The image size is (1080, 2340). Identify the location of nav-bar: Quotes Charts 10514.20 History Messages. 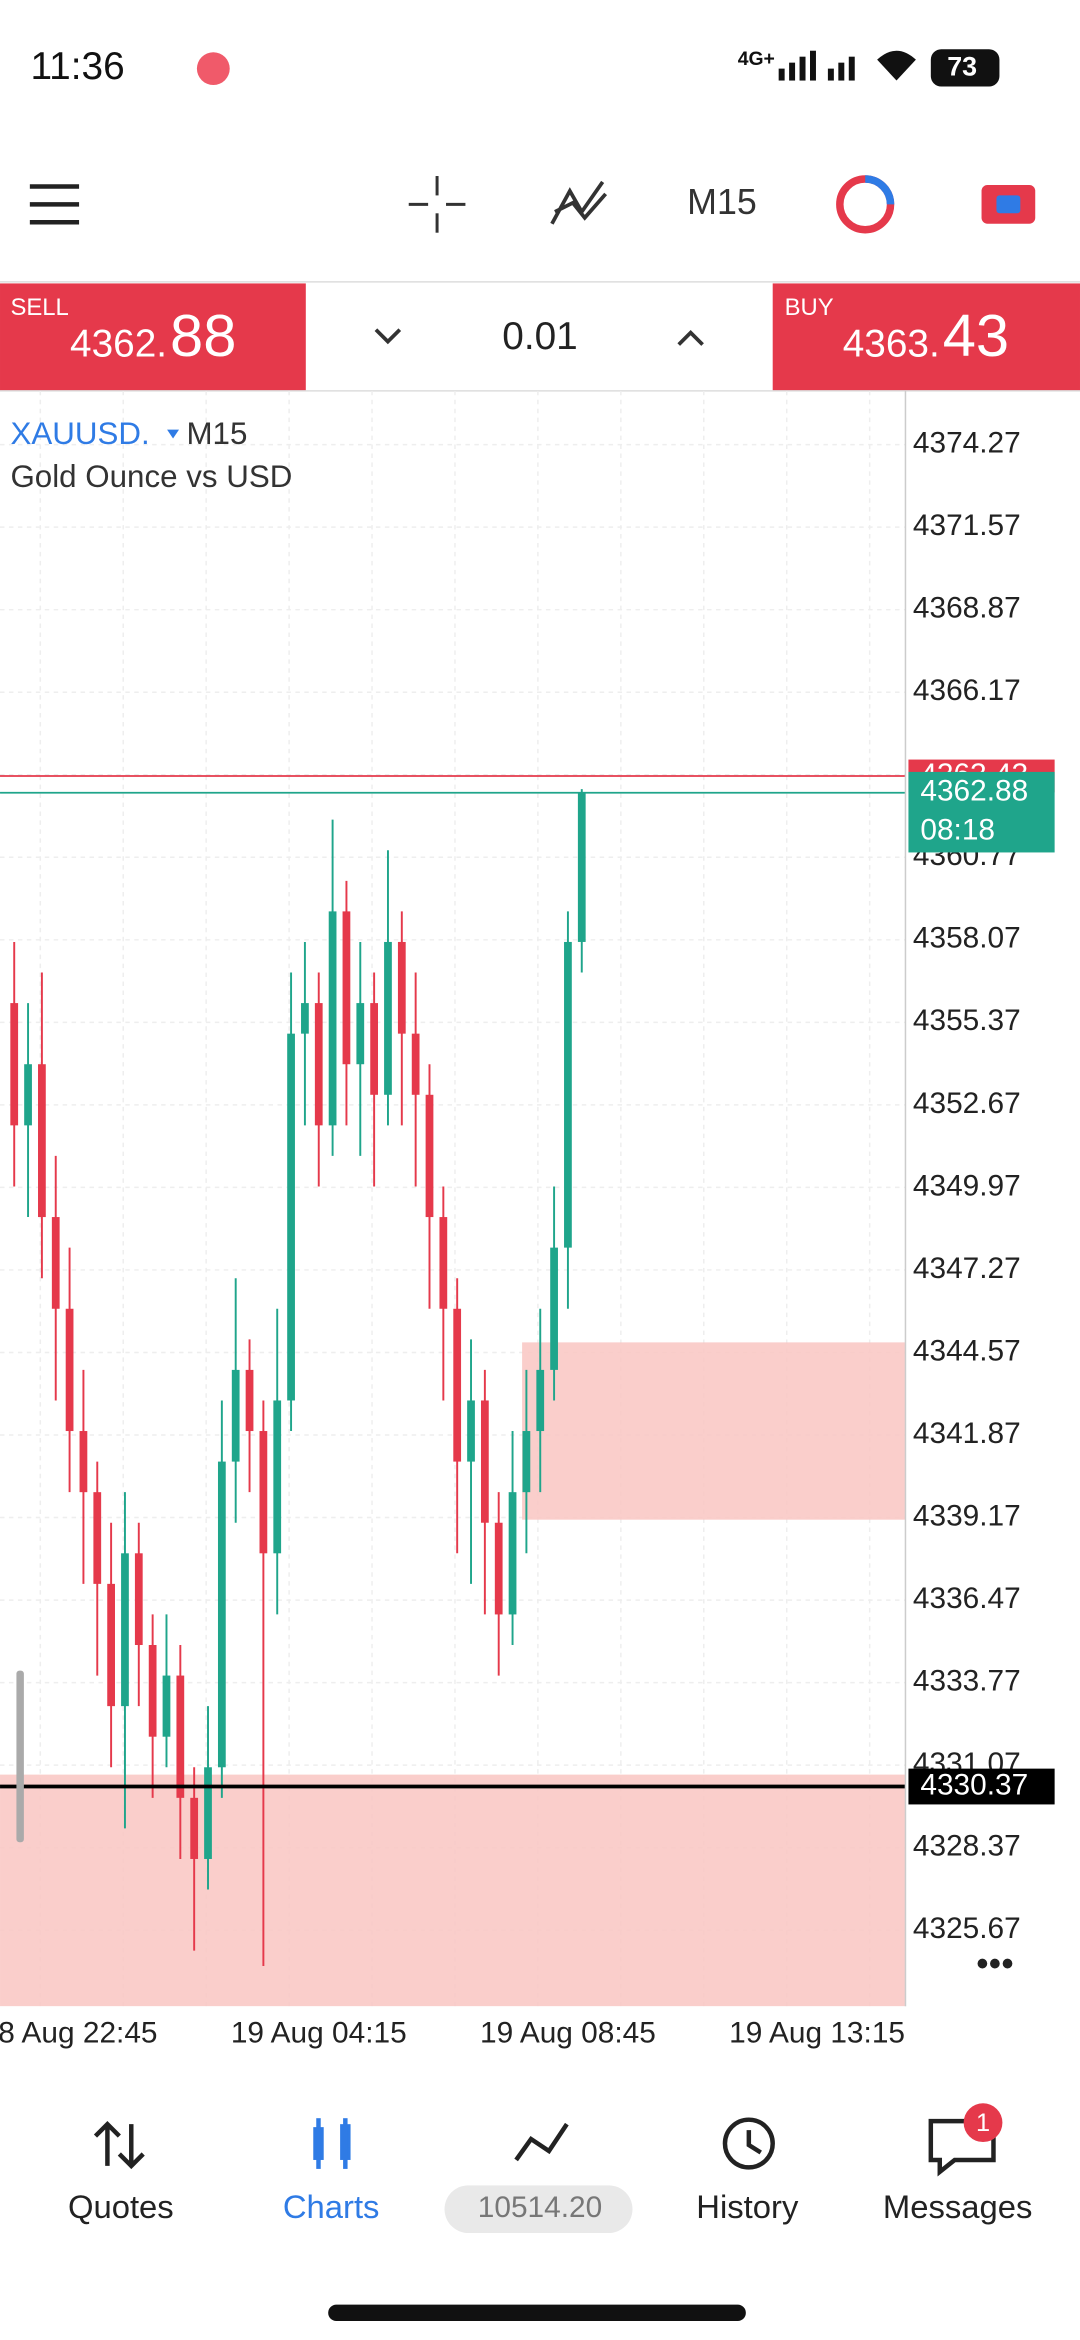
(550, 2206).